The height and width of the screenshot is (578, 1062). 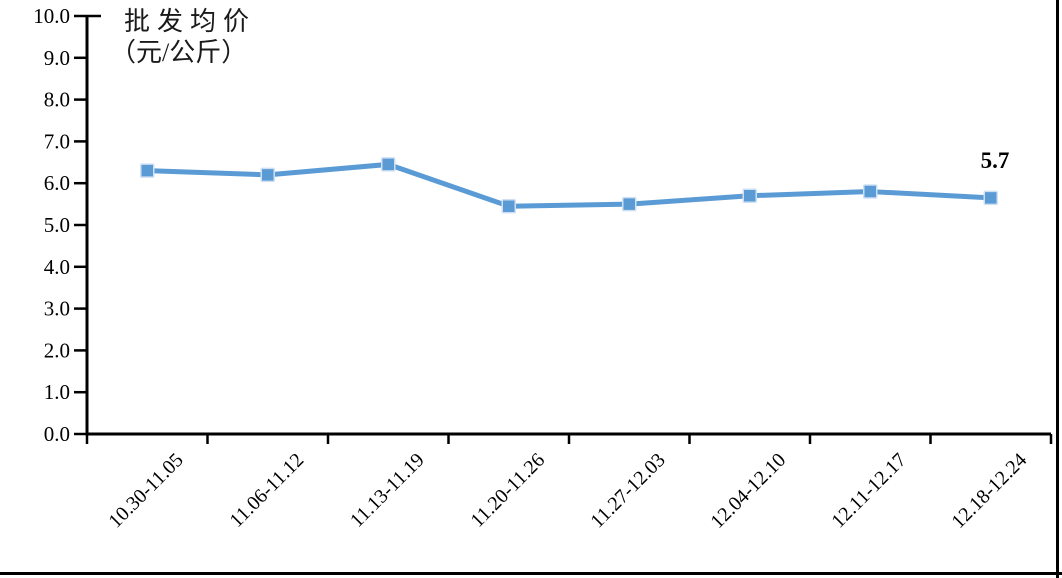 What do you see at coordinates (569, 185) in the screenshot?
I see `price-line-series` at bounding box center [569, 185].